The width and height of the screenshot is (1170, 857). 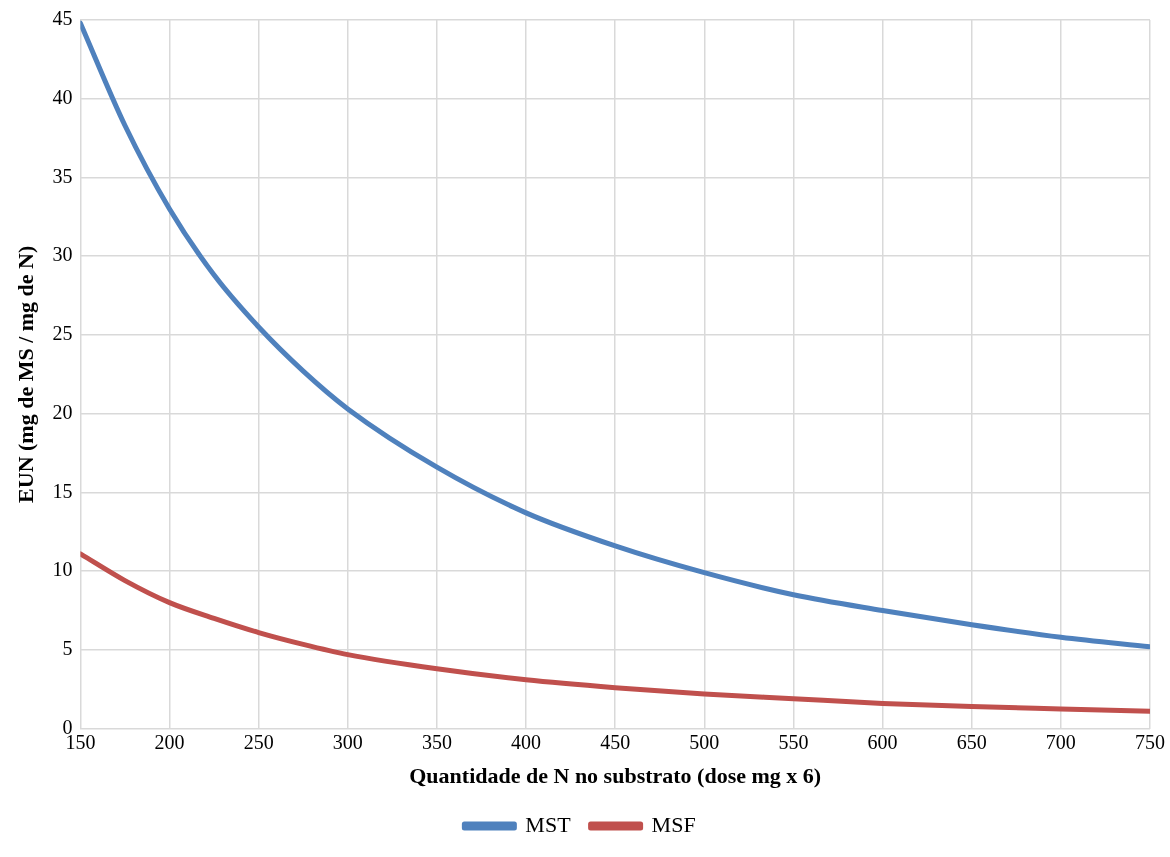 I want to click on x-tick-label: 450, so click(x=615, y=741).